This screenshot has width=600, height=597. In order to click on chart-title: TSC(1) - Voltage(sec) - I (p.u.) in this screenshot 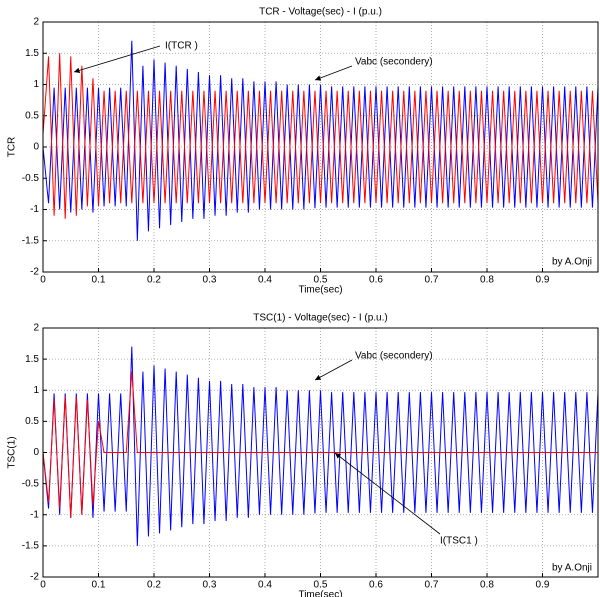, I will do `click(320, 318)`.